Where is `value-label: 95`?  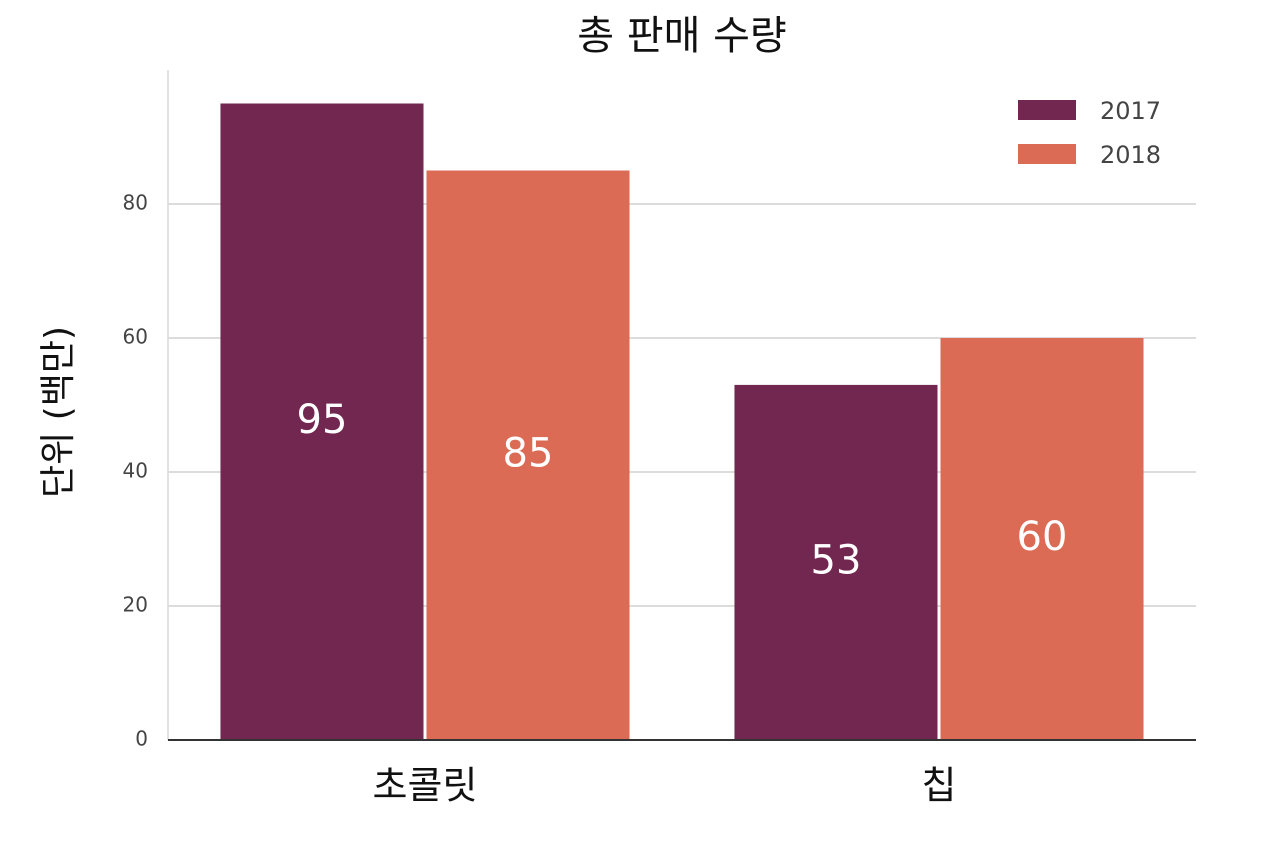 value-label: 95 is located at coordinates (322, 420).